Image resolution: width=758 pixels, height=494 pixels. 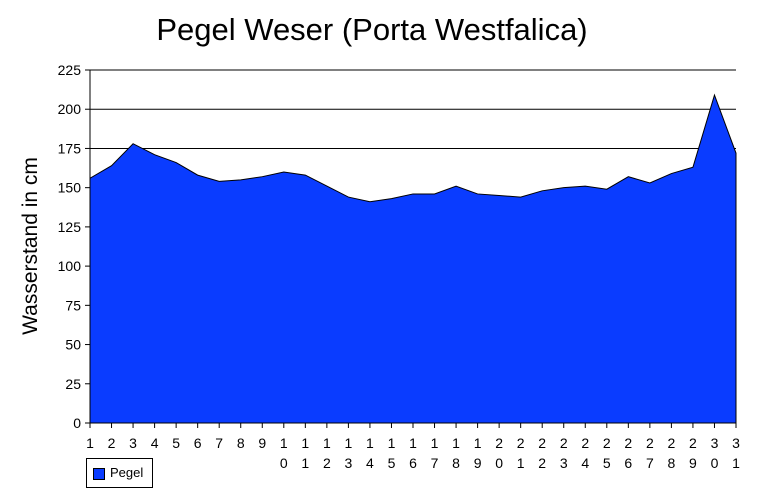 What do you see at coordinates (262, 443) in the screenshot?
I see `x-tick-label: 9` at bounding box center [262, 443].